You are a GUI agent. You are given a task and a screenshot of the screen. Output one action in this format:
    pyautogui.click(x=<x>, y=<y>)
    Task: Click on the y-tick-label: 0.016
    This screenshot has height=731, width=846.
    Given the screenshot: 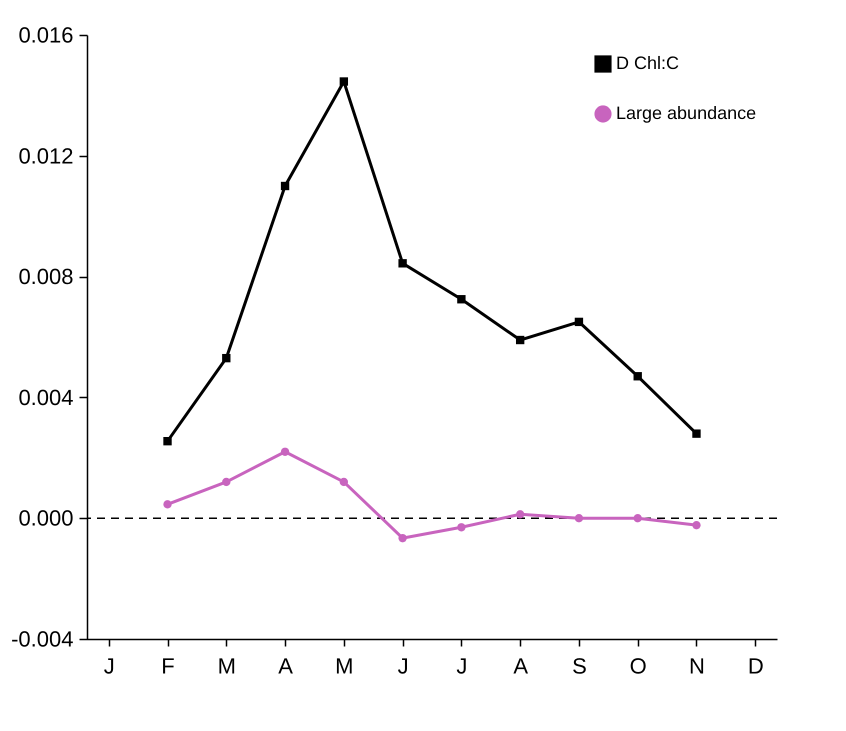 What is the action you would take?
    pyautogui.click(x=46, y=35)
    